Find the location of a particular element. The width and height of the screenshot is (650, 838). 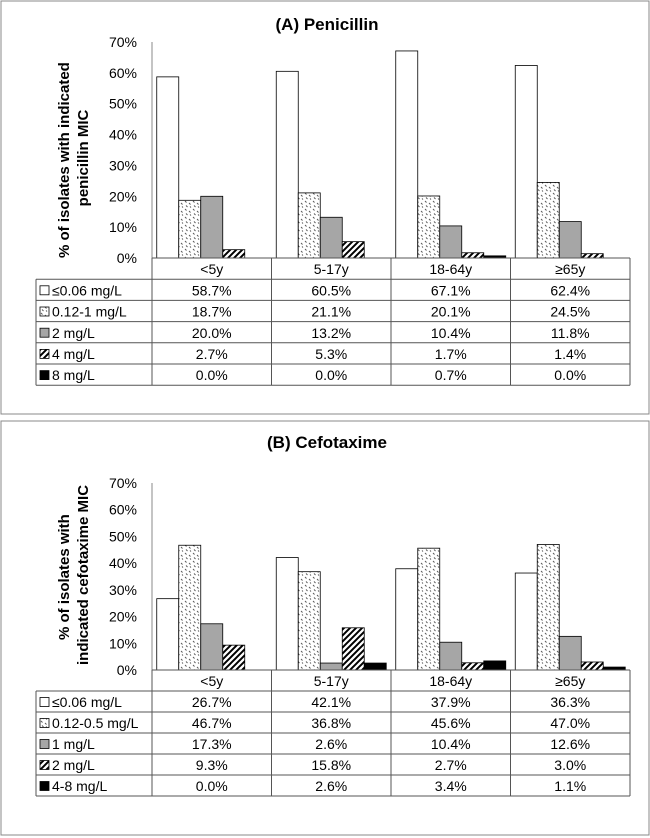

table-cell: 36.8% is located at coordinates (331, 723).